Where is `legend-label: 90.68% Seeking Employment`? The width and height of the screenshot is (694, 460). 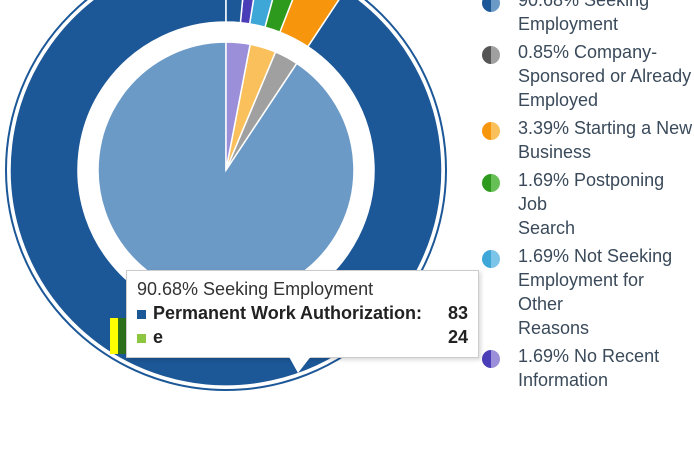
legend-label: 90.68% Seeking Employment is located at coordinates (584, 17).